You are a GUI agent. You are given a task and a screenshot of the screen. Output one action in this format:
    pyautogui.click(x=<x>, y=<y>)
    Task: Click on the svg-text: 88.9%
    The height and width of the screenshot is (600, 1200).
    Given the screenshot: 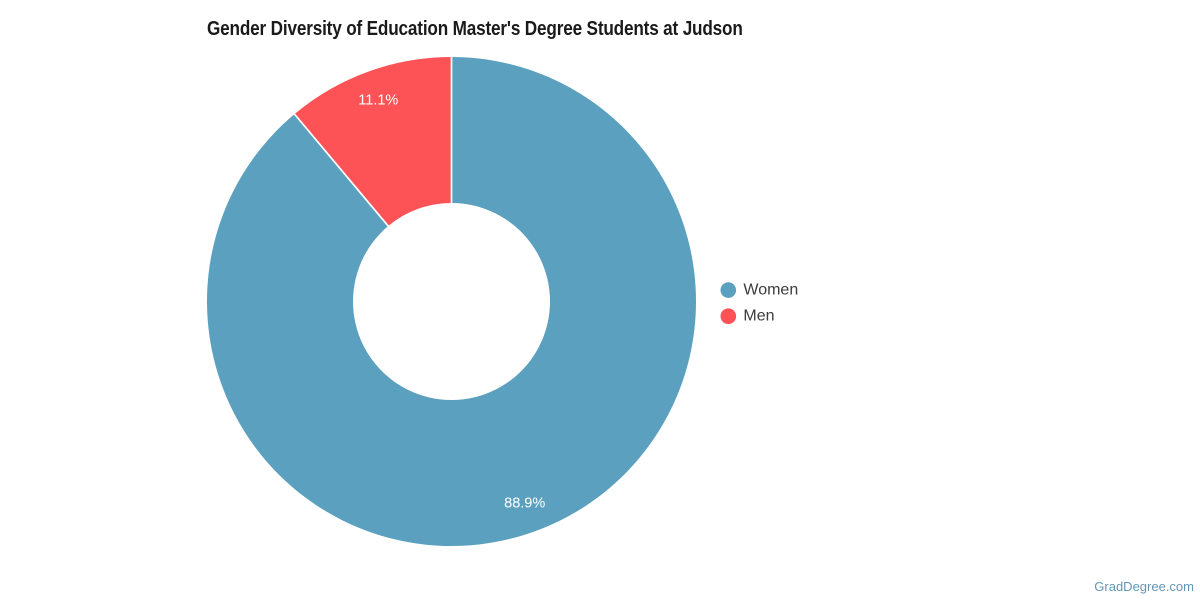 What is the action you would take?
    pyautogui.click(x=524, y=504)
    